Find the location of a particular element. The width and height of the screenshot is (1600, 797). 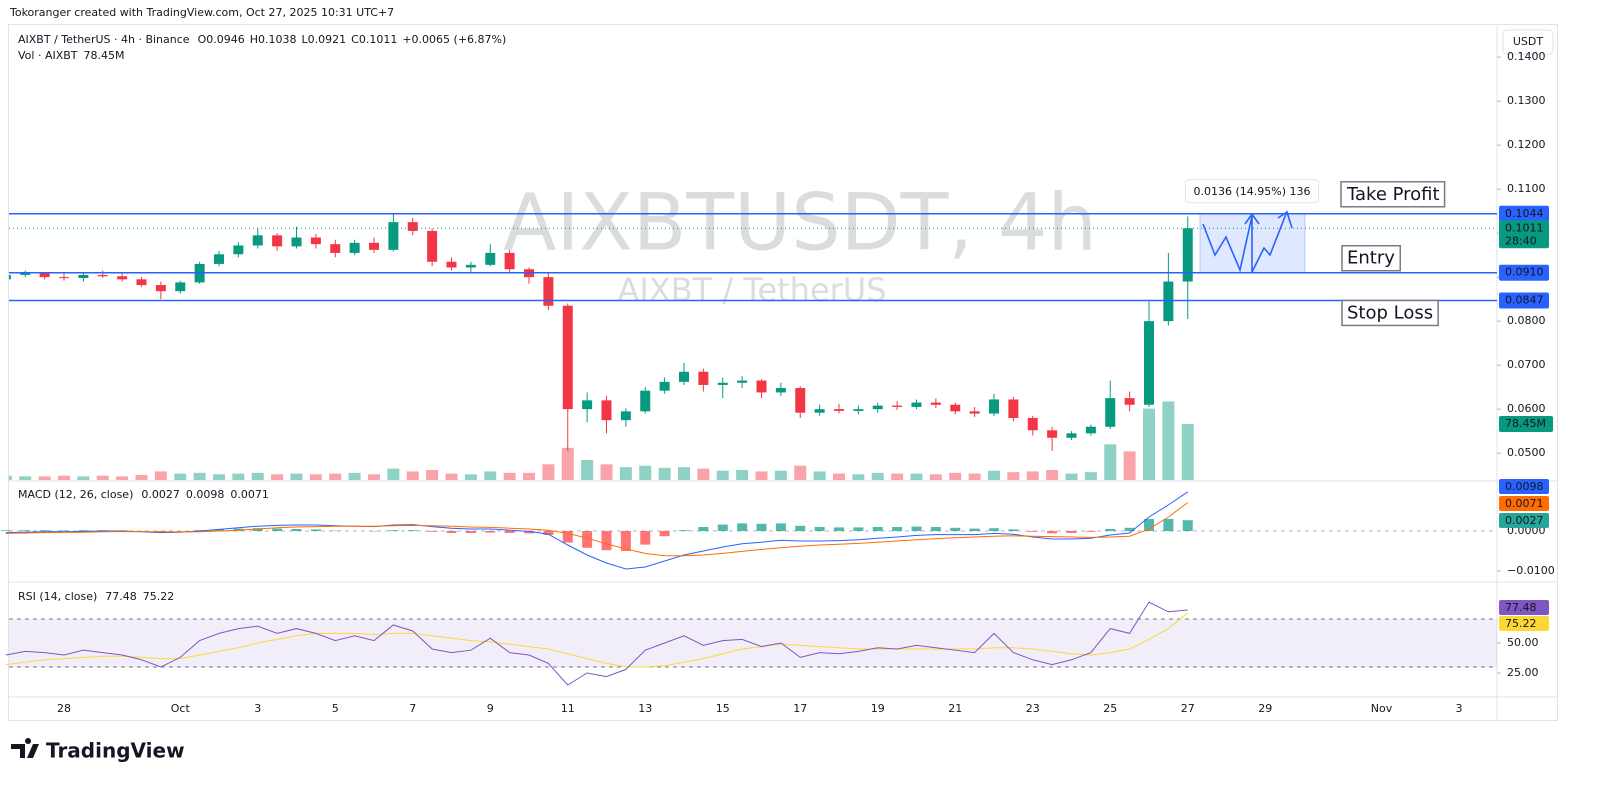

currency: USDT is located at coordinates (1528, 41).